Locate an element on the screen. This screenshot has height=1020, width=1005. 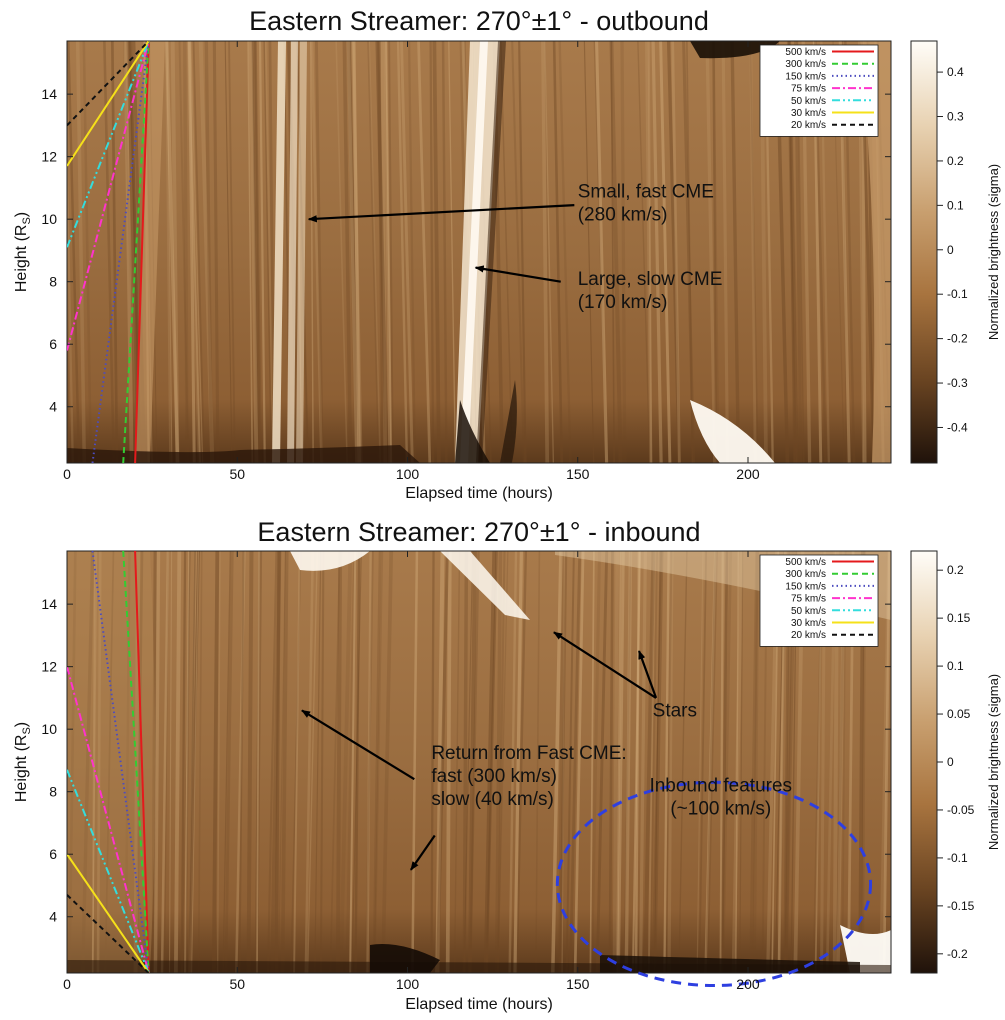
x-axis-label: Elapsed time (hours) is located at coordinates (479, 1004).